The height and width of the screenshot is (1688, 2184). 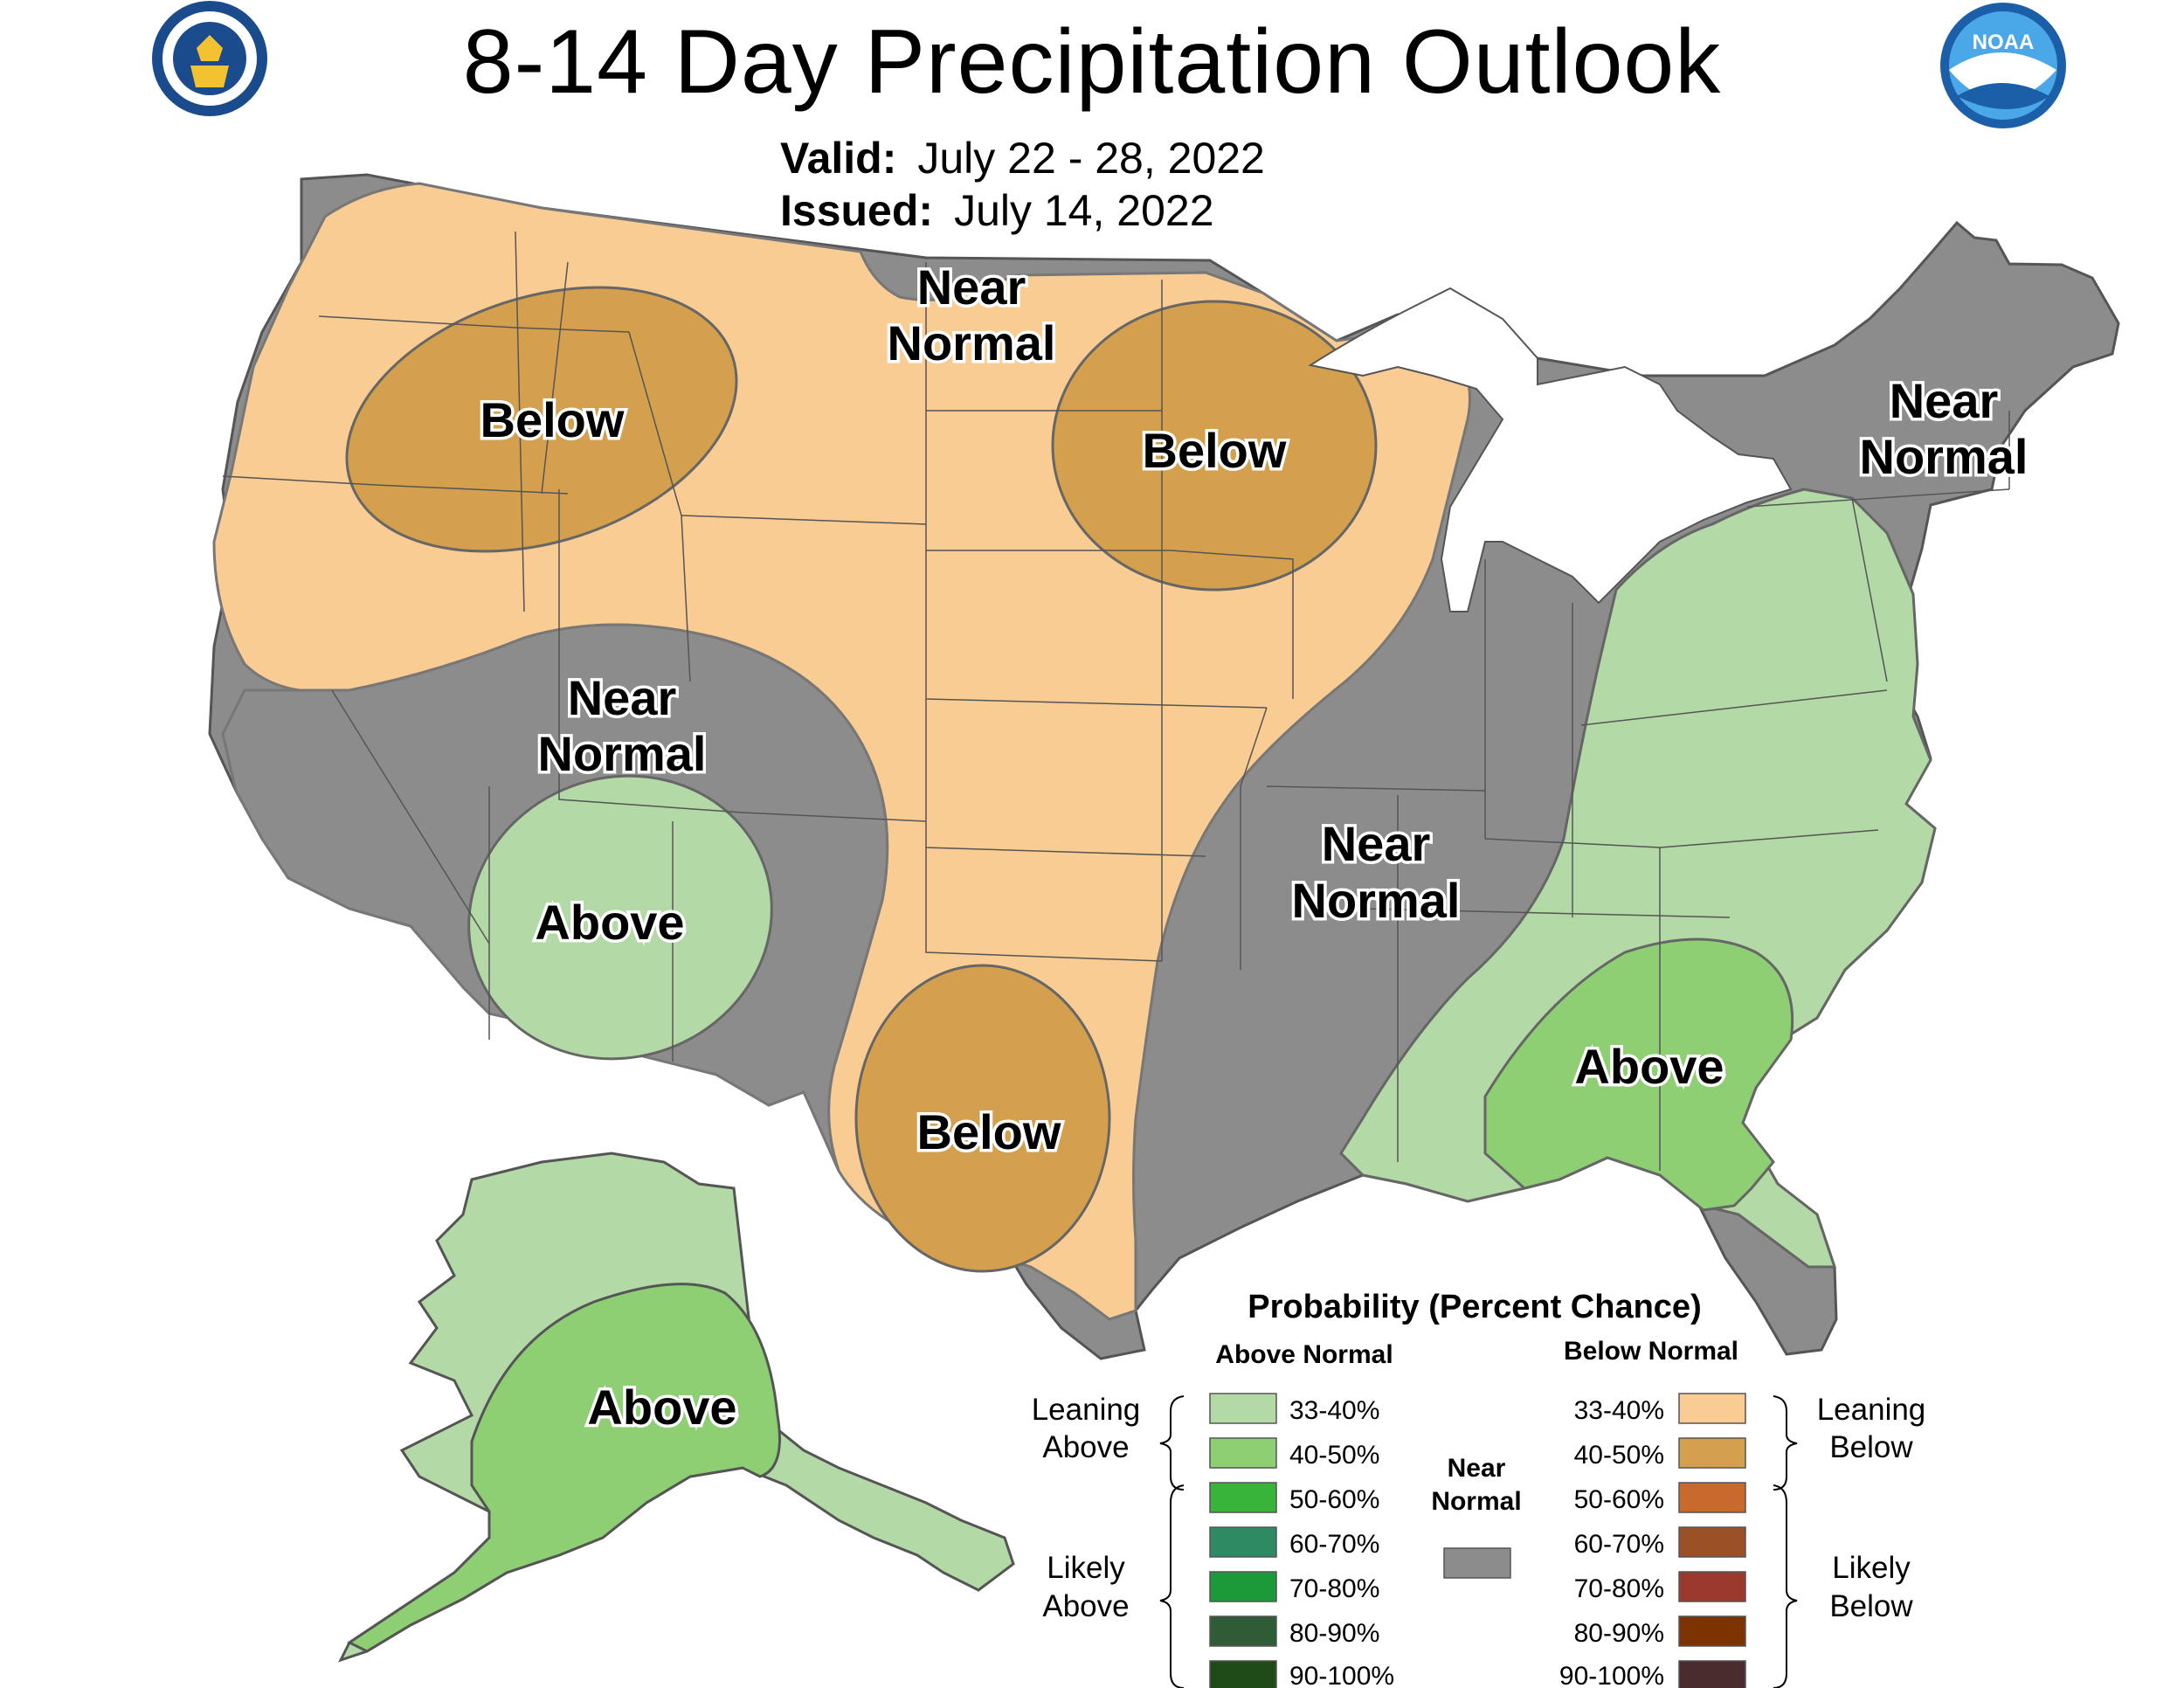 What do you see at coordinates (622, 697) in the screenshot?
I see `sw-near-label-1: Near` at bounding box center [622, 697].